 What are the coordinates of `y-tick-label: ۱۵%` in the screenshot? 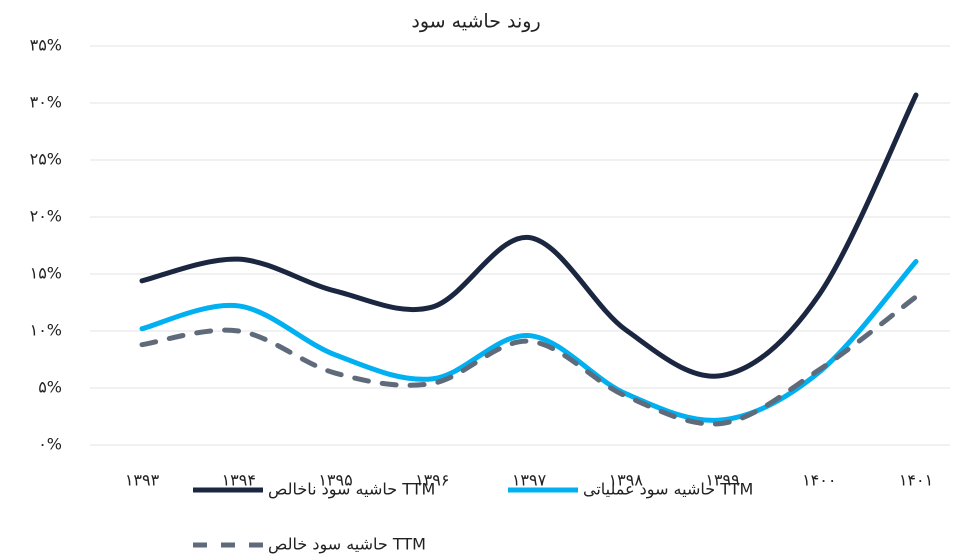 It's located at (46, 273).